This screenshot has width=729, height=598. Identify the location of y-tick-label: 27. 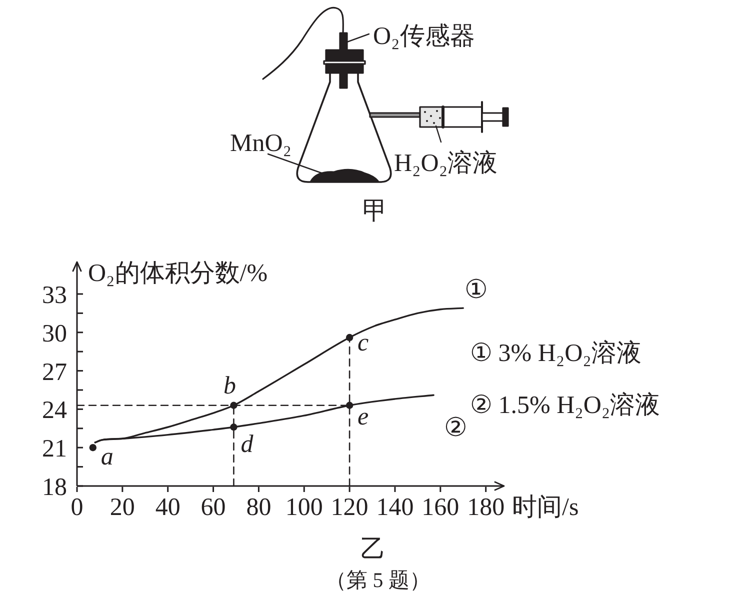
(54, 372).